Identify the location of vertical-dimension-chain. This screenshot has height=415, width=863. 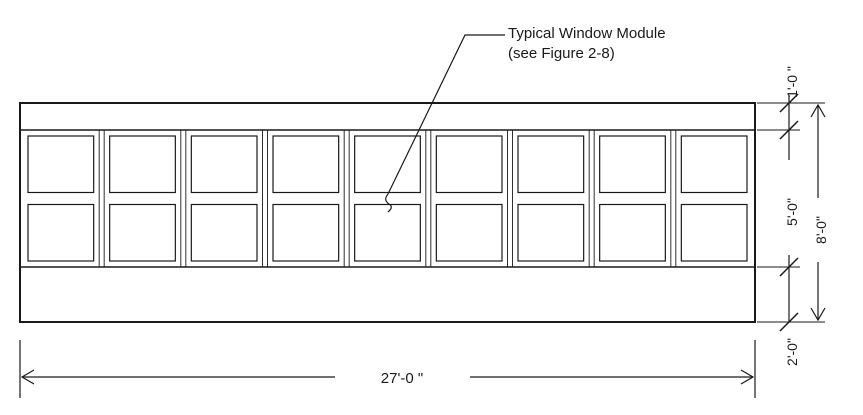
(791, 212).